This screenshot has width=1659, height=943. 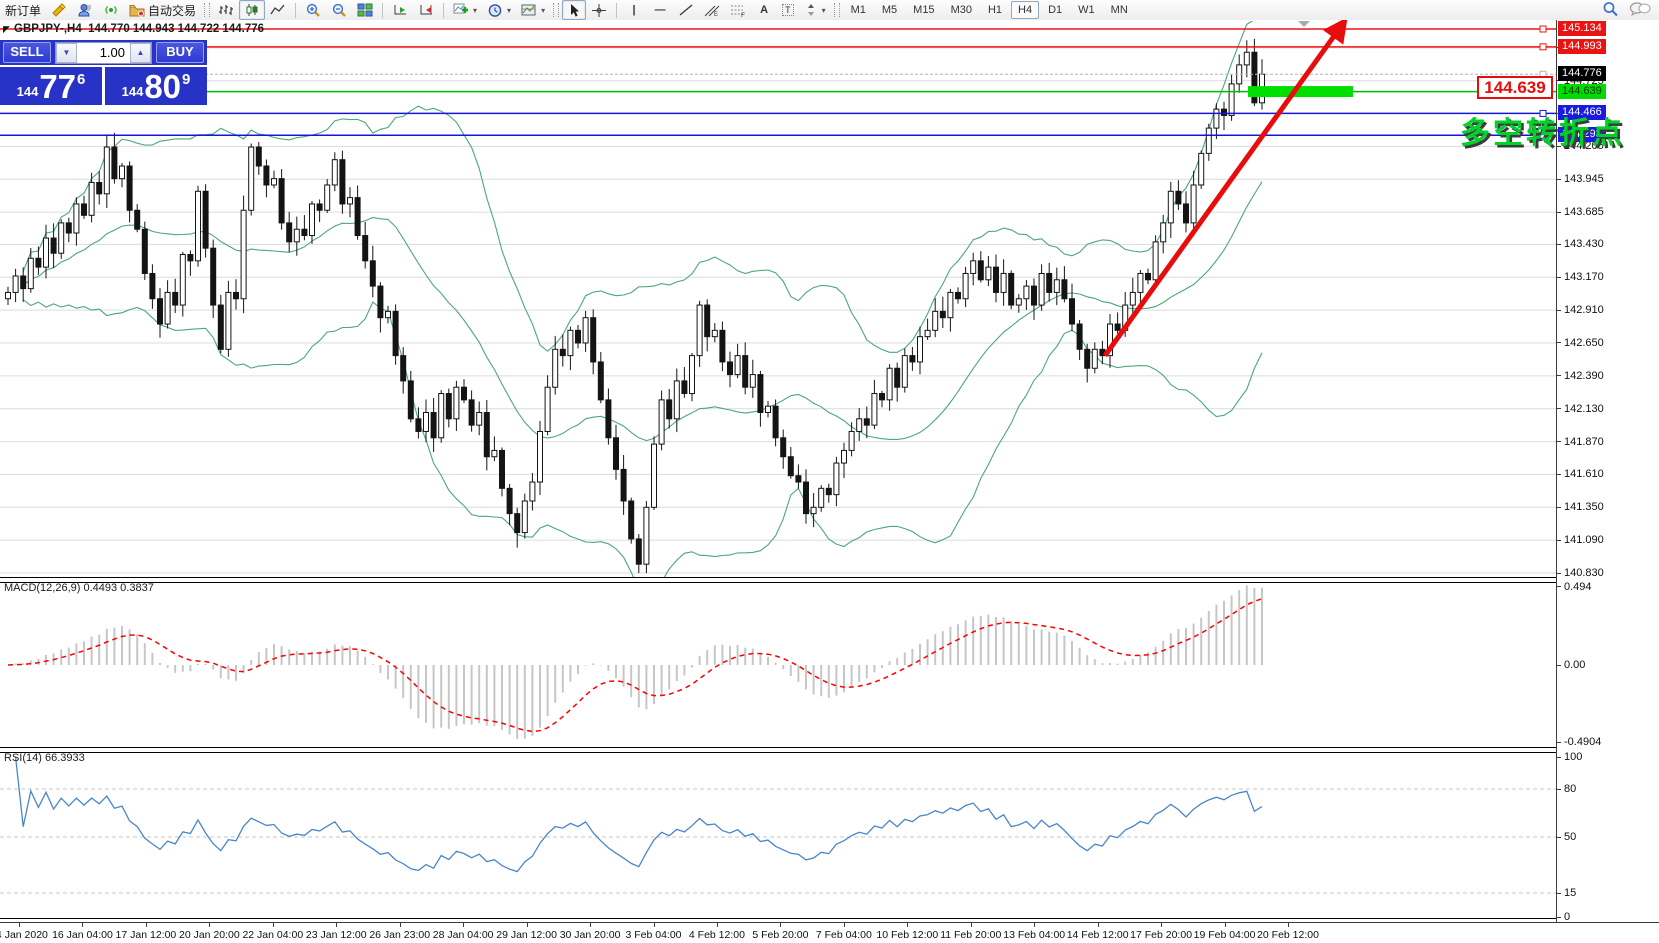 I want to click on ohlc-readout: 144.770 144.943 144.722 144.776, so click(x=176, y=29).